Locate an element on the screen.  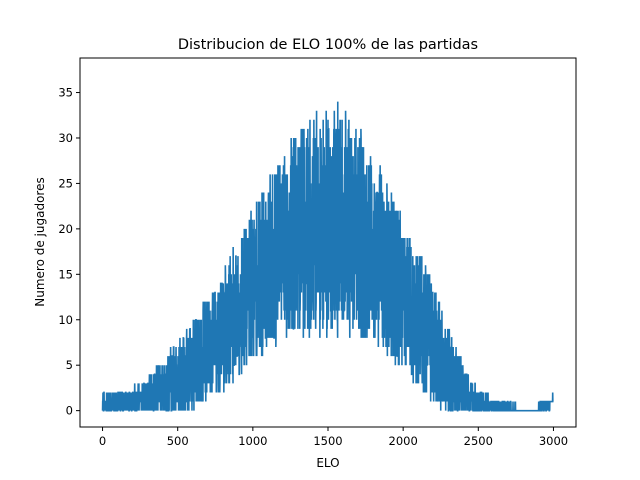
y-tick-label: 30 is located at coordinates (65, 138).